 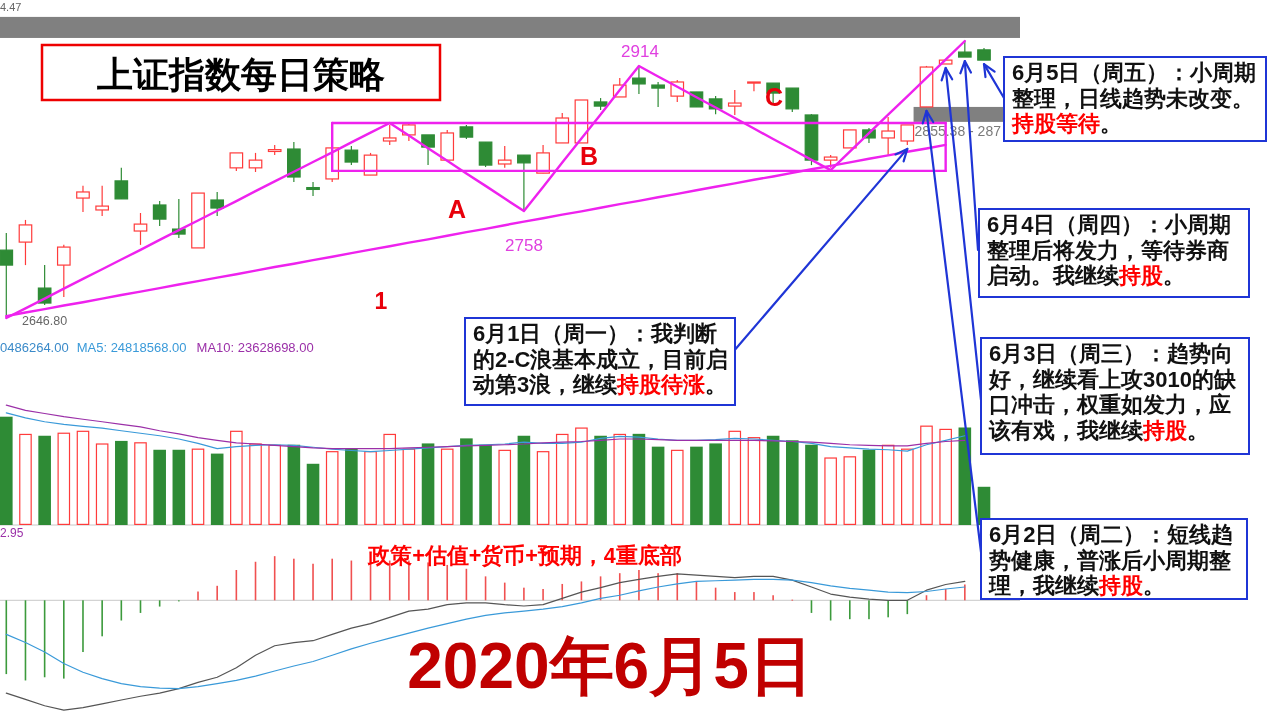 I want to click on annotation: 6月2日（周二）：短线趋势健康，普涨后小周期整理，我继续持股。, so click(x=1114, y=559).